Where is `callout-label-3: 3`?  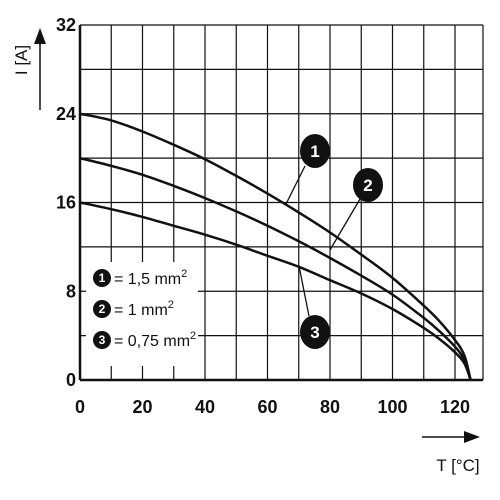
callout-label-3: 3 is located at coordinates (314, 332).